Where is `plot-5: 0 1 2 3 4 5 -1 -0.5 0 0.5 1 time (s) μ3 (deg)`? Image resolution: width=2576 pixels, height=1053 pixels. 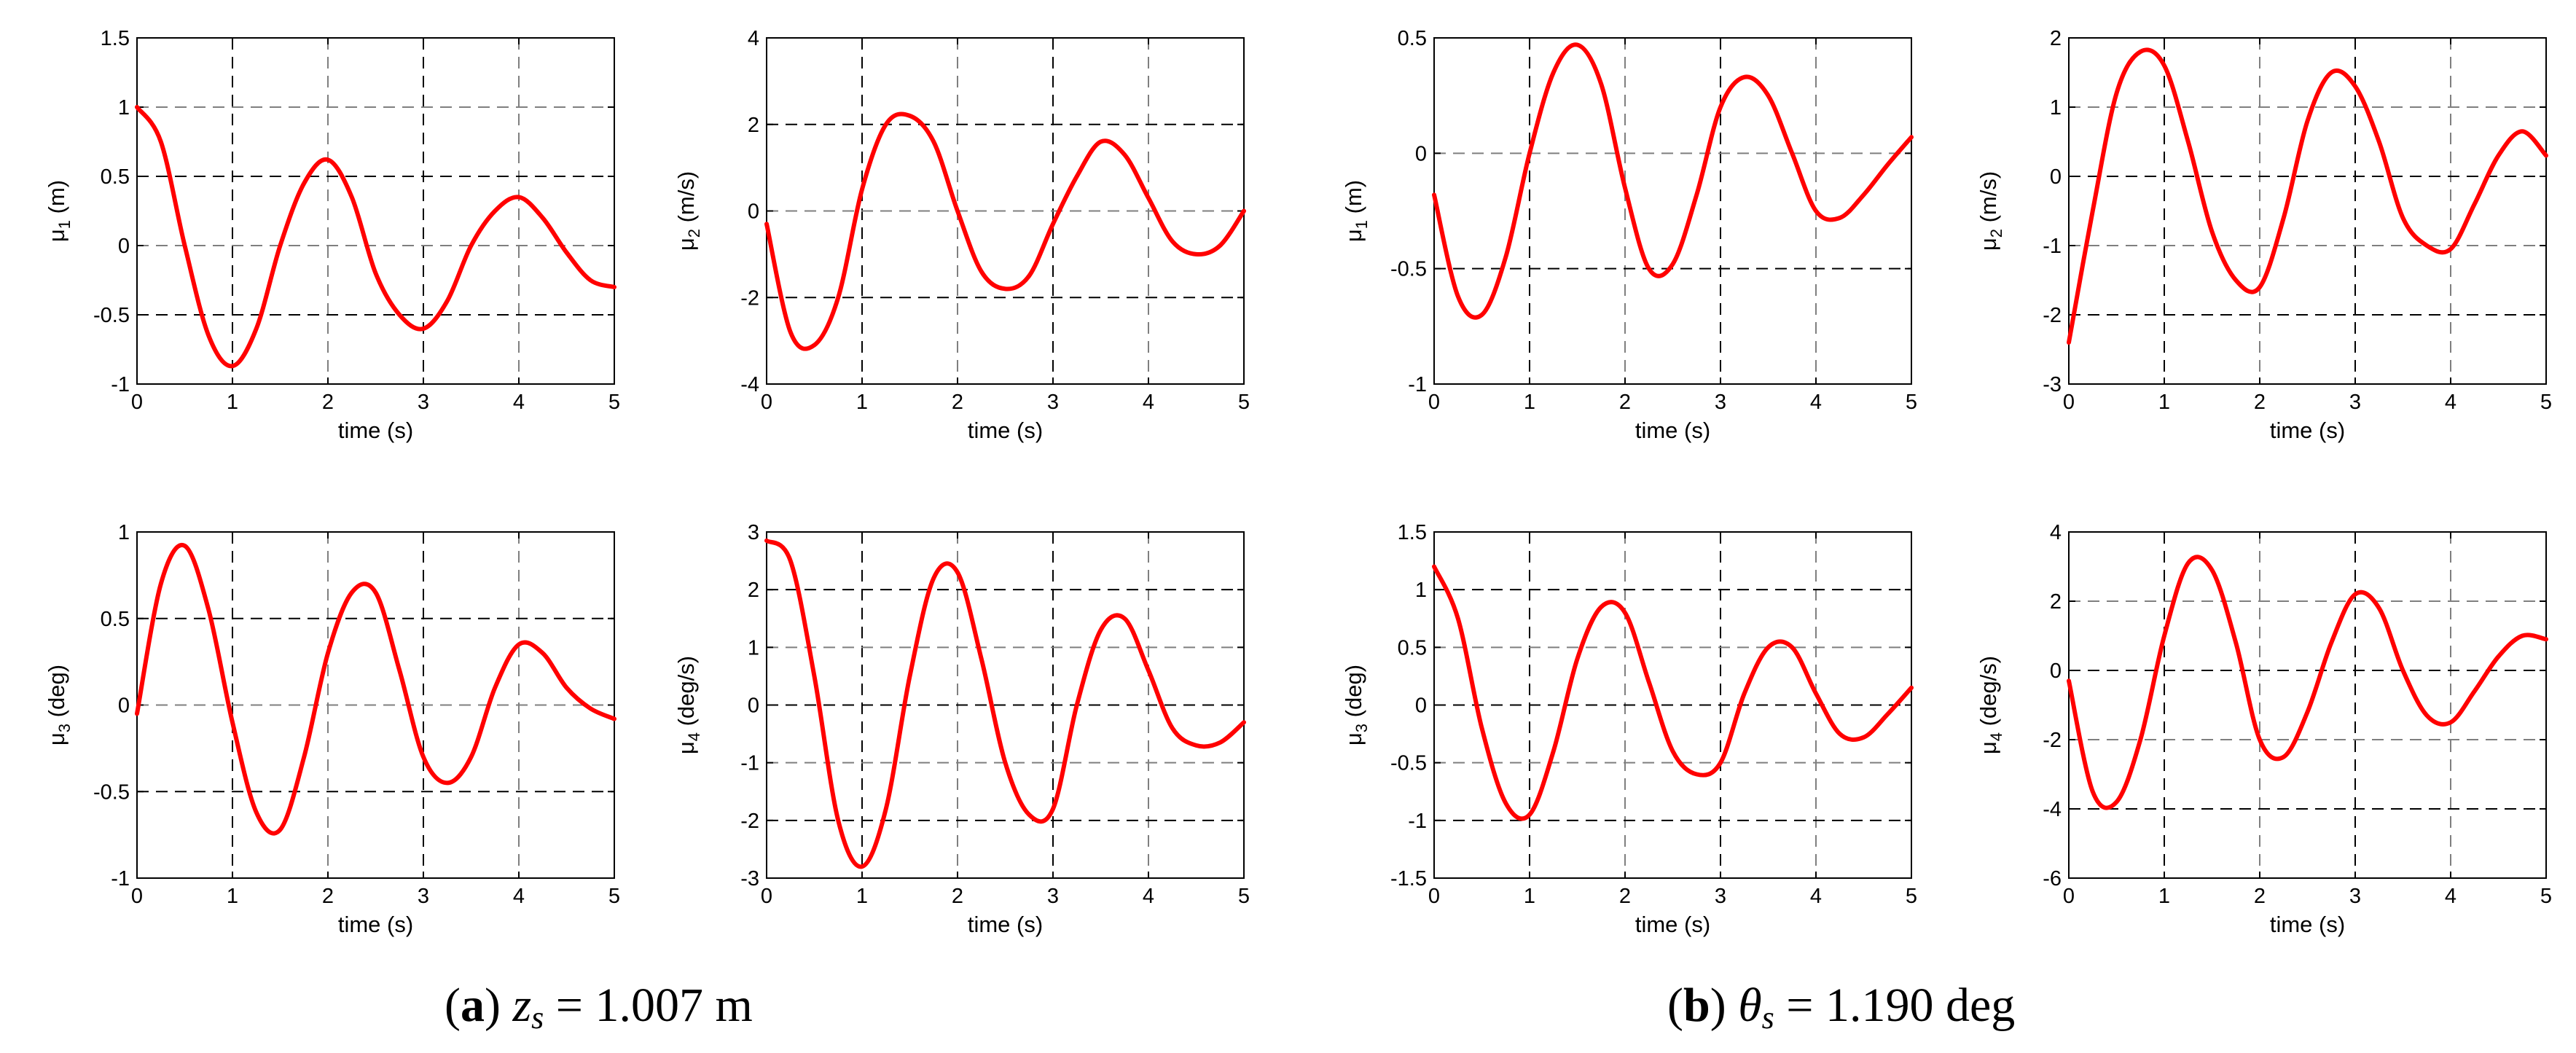
plot-5: 0 1 2 3 4 5 -1 -0.5 0 0.5 1 time (s) μ3 (deg) is located at coordinates (332, 729).